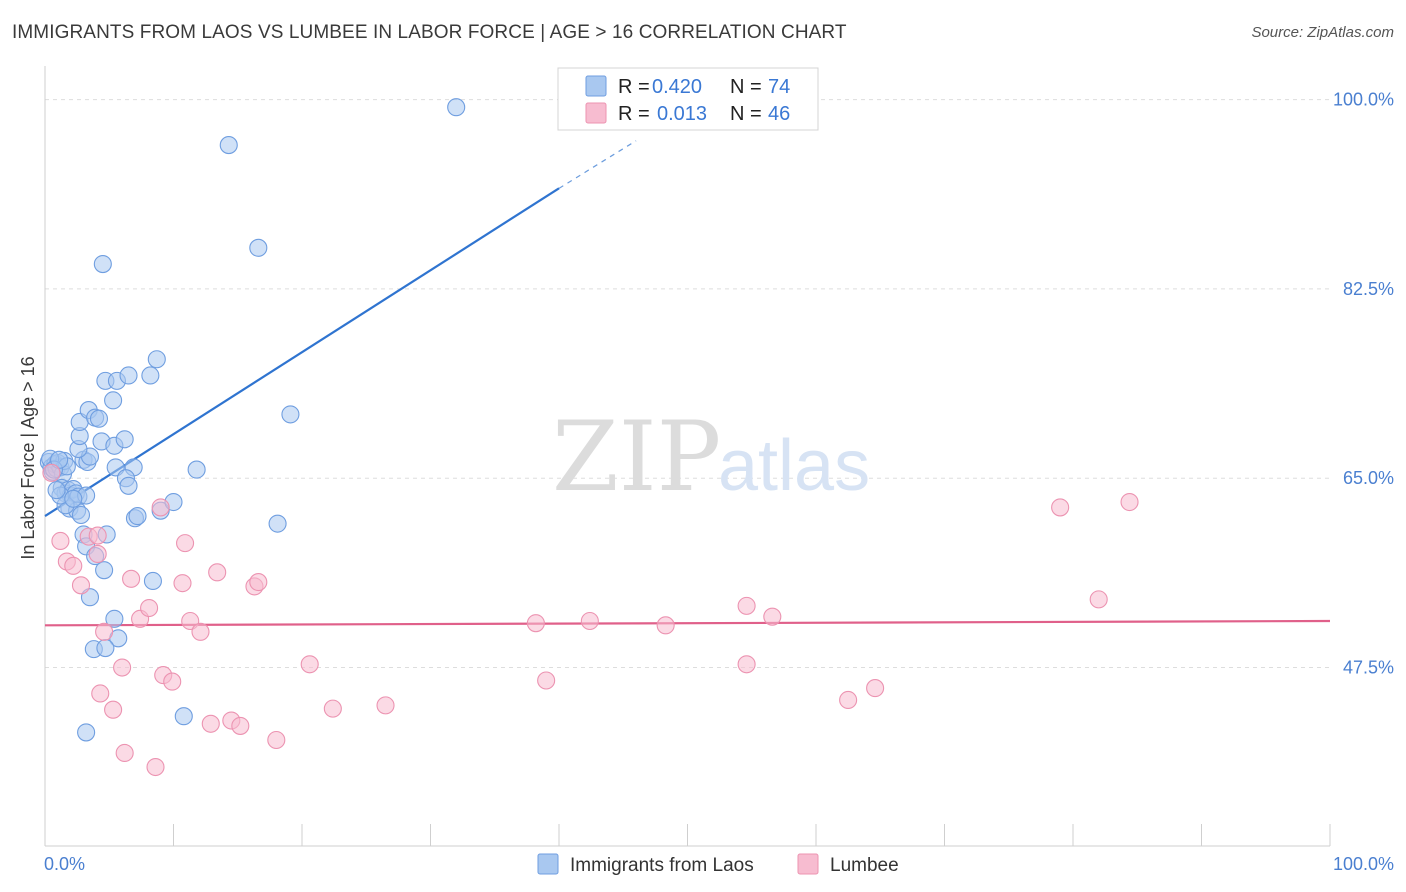 This screenshot has width=1406, height=892. I want to click on legend-n-value-lumbee: 46, so click(779, 114).